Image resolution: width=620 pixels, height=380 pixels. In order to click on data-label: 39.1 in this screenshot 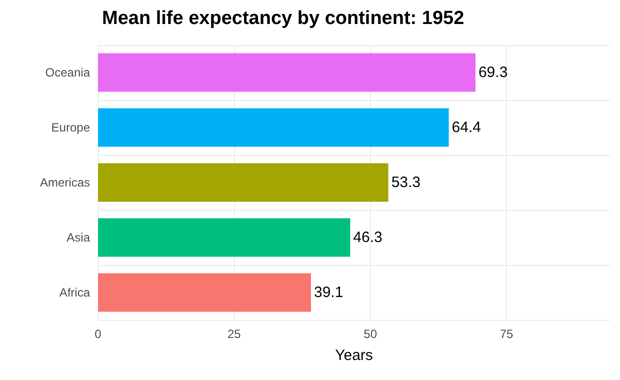, I will do `click(329, 292)`.